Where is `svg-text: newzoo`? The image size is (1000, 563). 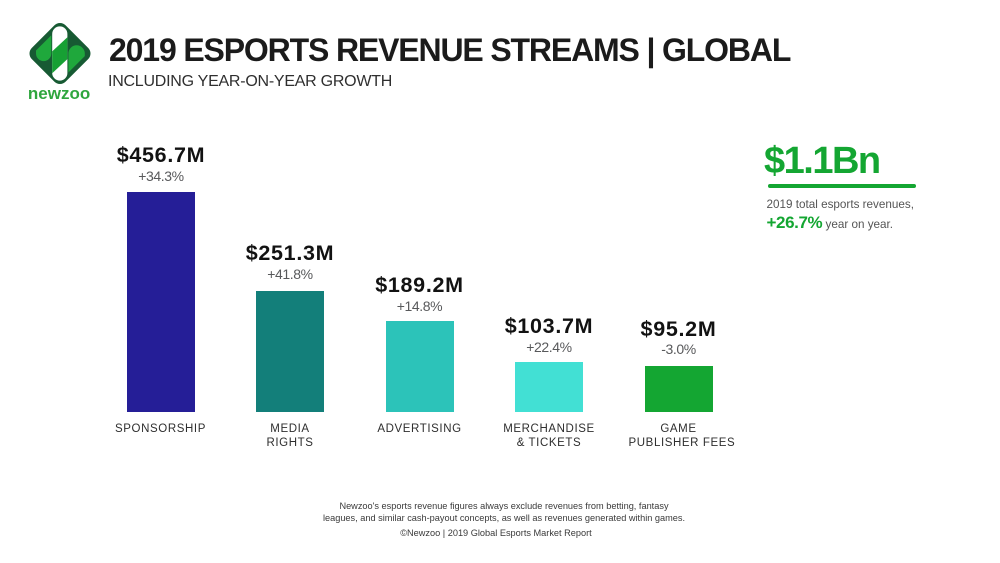
svg-text: newzoo is located at coordinates (59, 93).